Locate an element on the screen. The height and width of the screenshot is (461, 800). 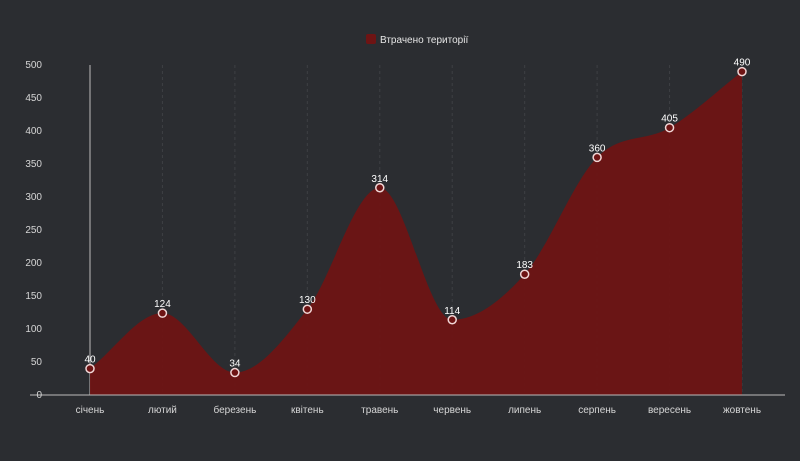
x-tick-label: квітень is located at coordinates (307, 410).